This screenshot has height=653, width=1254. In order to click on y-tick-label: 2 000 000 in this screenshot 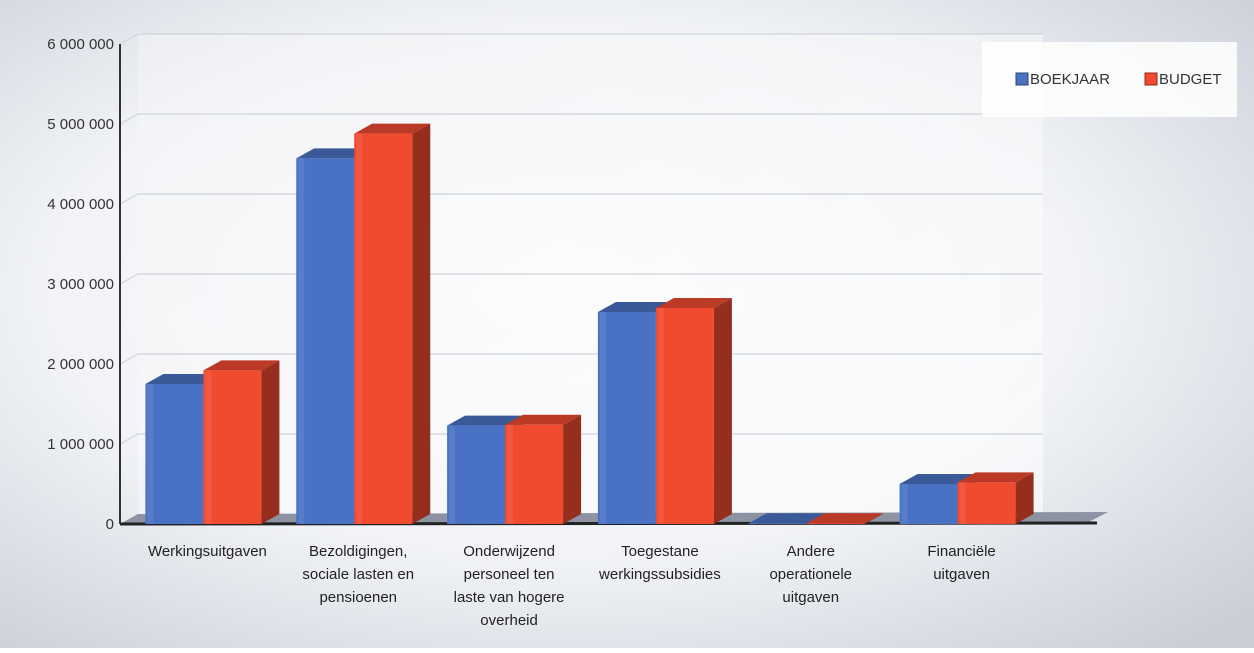, I will do `click(80, 364)`.